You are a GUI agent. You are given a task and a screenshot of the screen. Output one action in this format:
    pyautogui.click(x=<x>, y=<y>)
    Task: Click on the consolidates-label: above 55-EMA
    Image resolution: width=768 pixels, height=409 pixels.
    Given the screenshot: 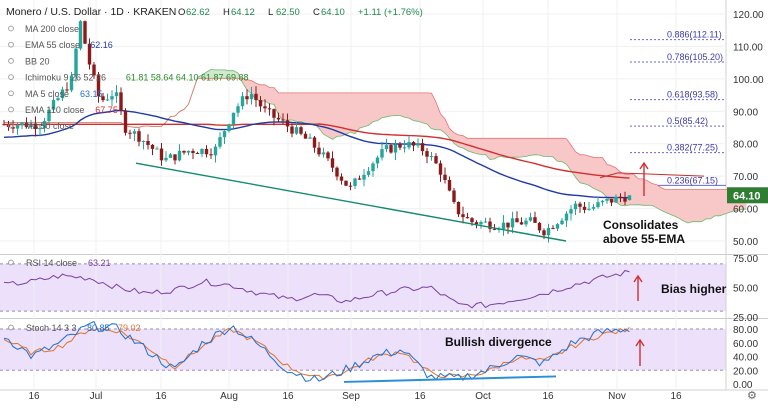 What is the action you would take?
    pyautogui.click(x=644, y=239)
    